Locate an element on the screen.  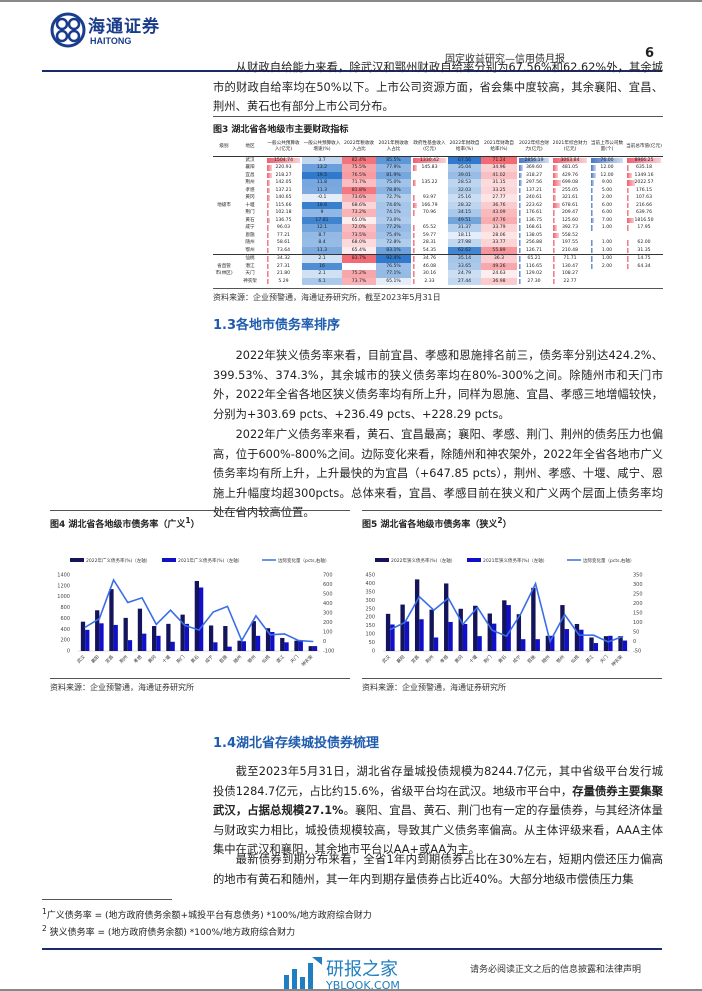
value-cell: 78.8% is located at coordinates (393, 190).